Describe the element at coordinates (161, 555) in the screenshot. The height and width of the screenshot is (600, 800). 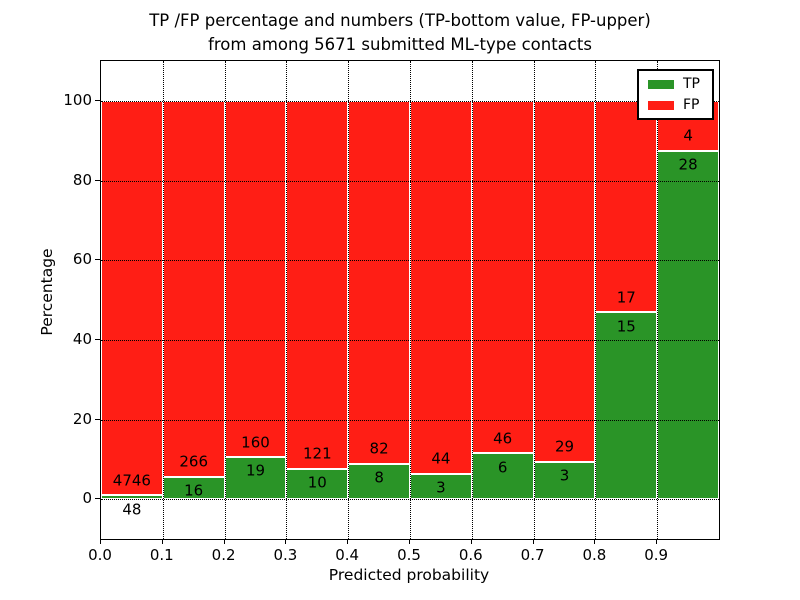
I see `x-tick-label: 0.1` at that location.